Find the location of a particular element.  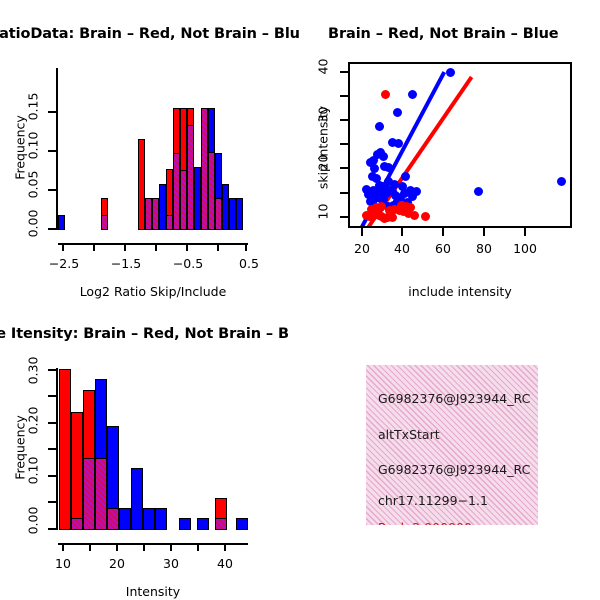

intensity-y-tick-0.10: 0.10 is located at coordinates (33, 470).